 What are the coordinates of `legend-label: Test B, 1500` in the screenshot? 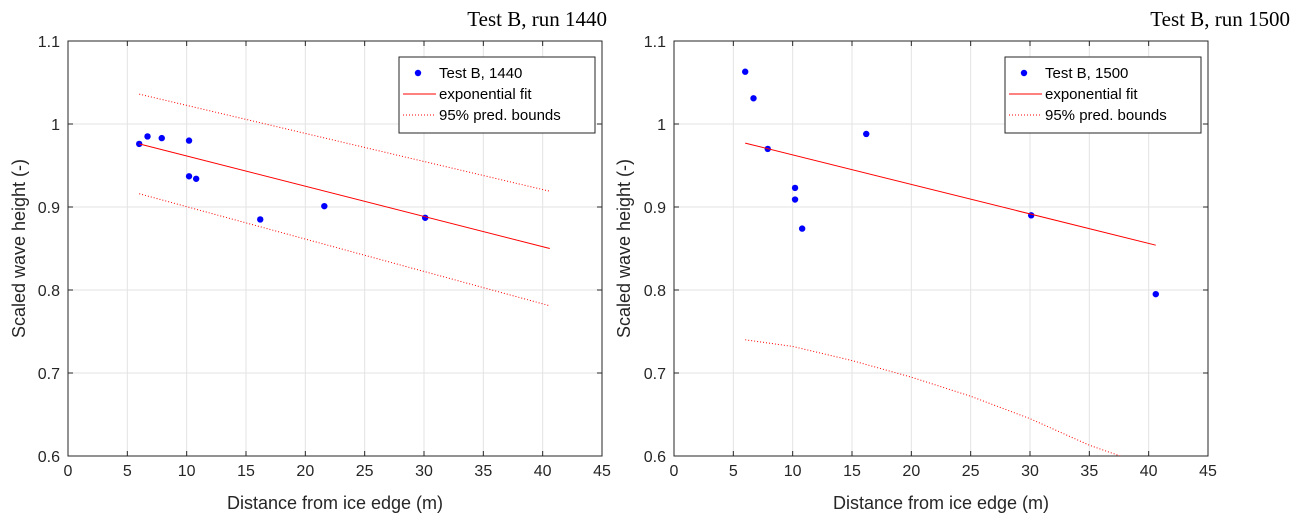 It's located at (1086, 73).